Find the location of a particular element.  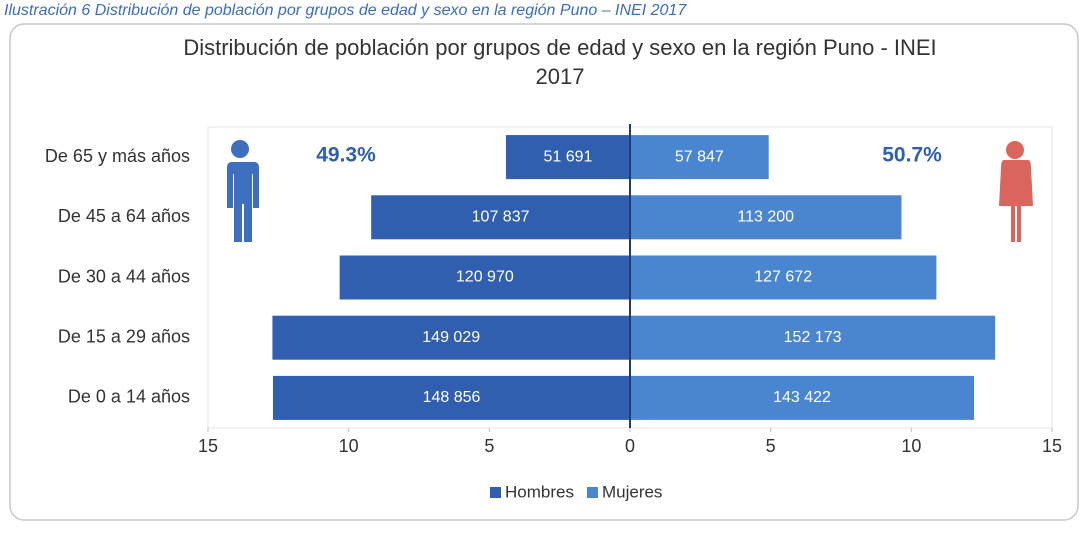

category-label: De 15 a 29 años is located at coordinates (124, 336).